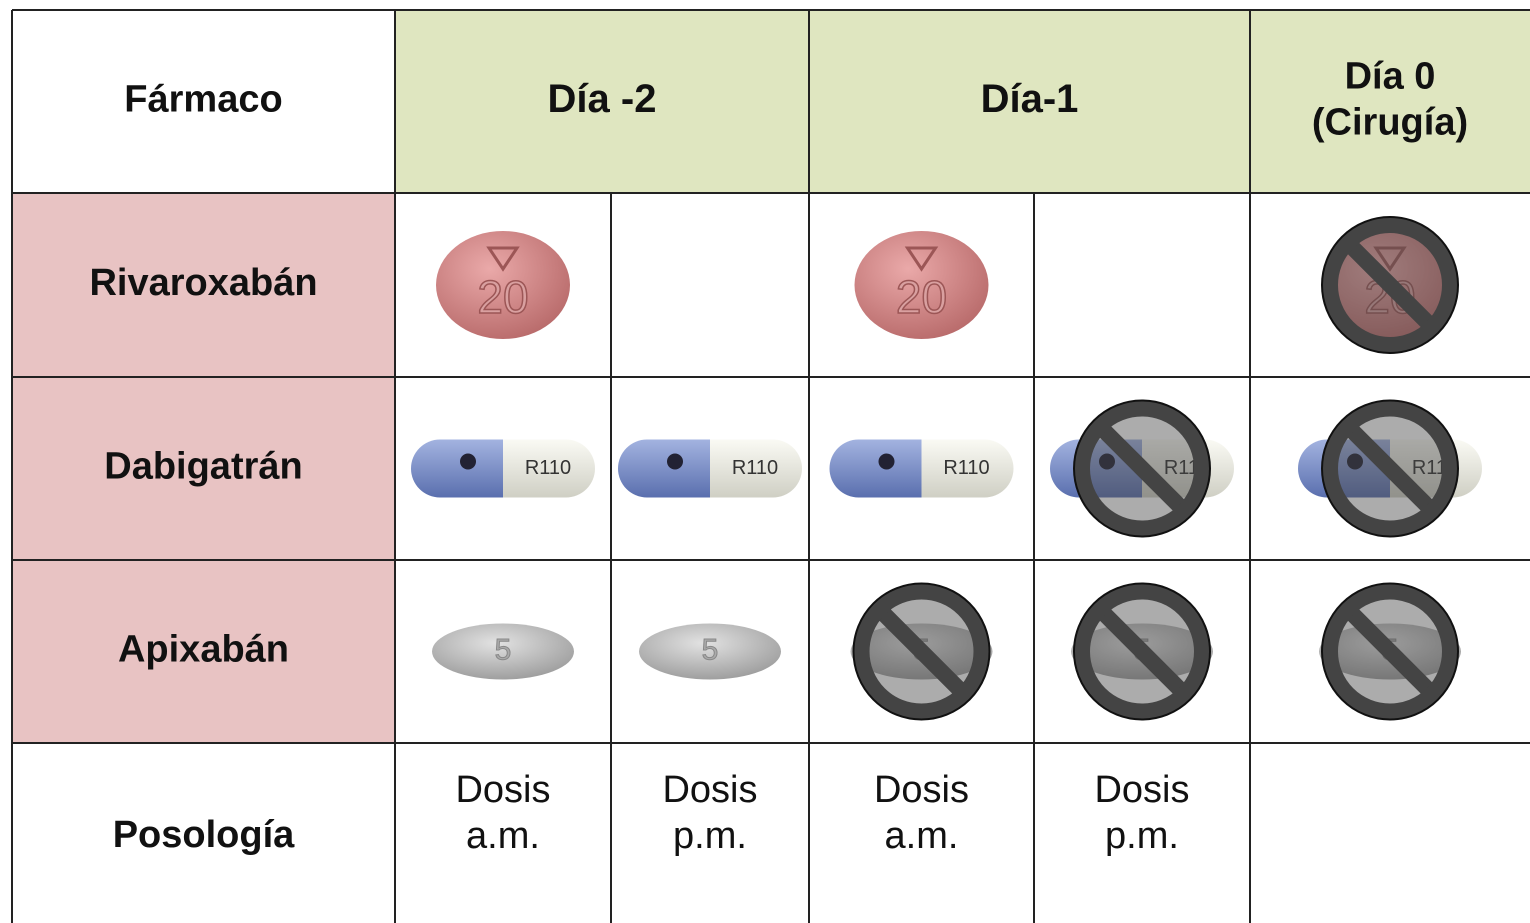 This screenshot has height=923, width=1530. Describe the element at coordinates (1030, 99) in the screenshot. I see `header-day: Día-1` at that location.